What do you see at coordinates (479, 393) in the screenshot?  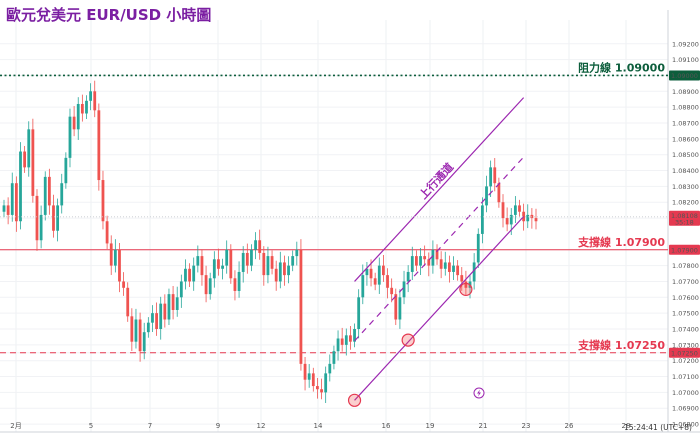 I see `lightning-glyph` at bounding box center [479, 393].